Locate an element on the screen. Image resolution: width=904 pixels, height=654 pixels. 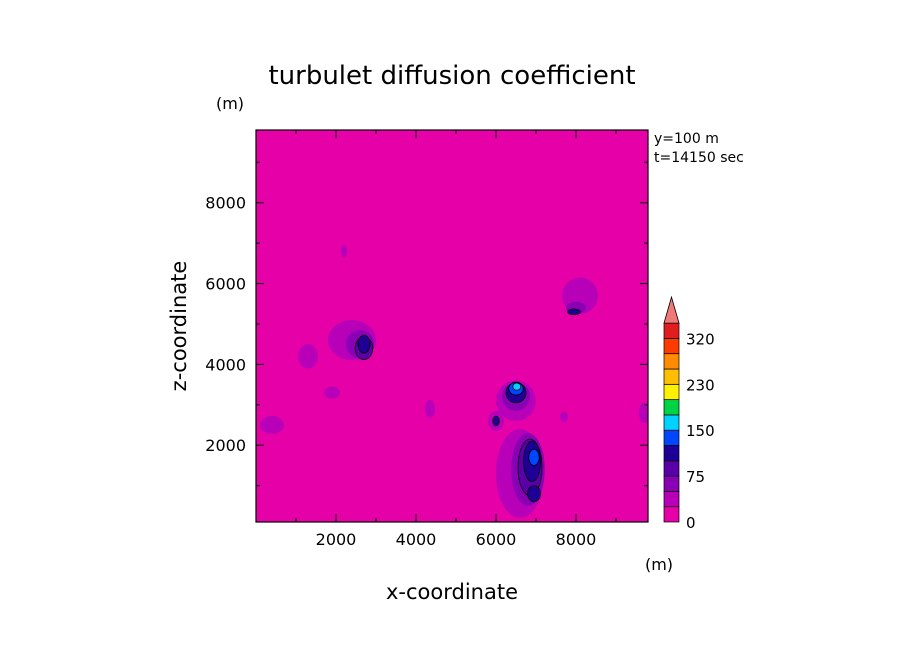
feature-patch-left-low is located at coordinates (272, 425).